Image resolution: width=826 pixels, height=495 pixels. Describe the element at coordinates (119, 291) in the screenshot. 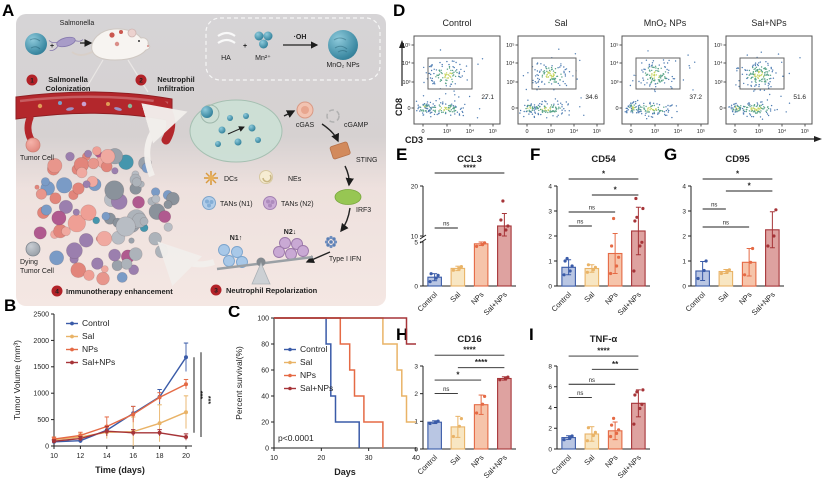

I see `step4-text: Immunotherapy enhancement` at that location.